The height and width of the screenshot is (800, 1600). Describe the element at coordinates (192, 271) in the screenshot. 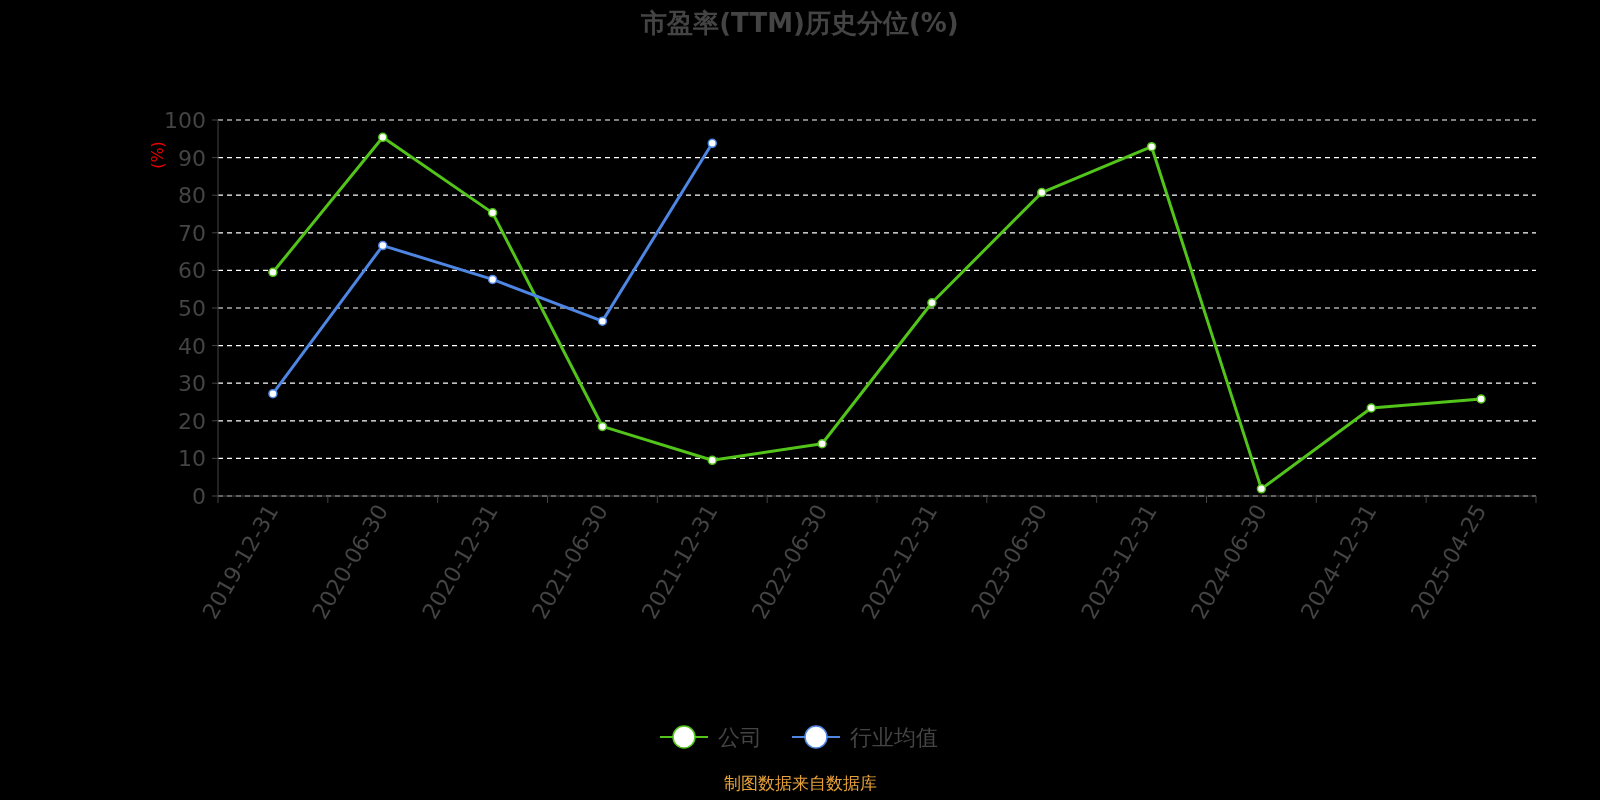

I see `y-tick-label: 60` at that location.